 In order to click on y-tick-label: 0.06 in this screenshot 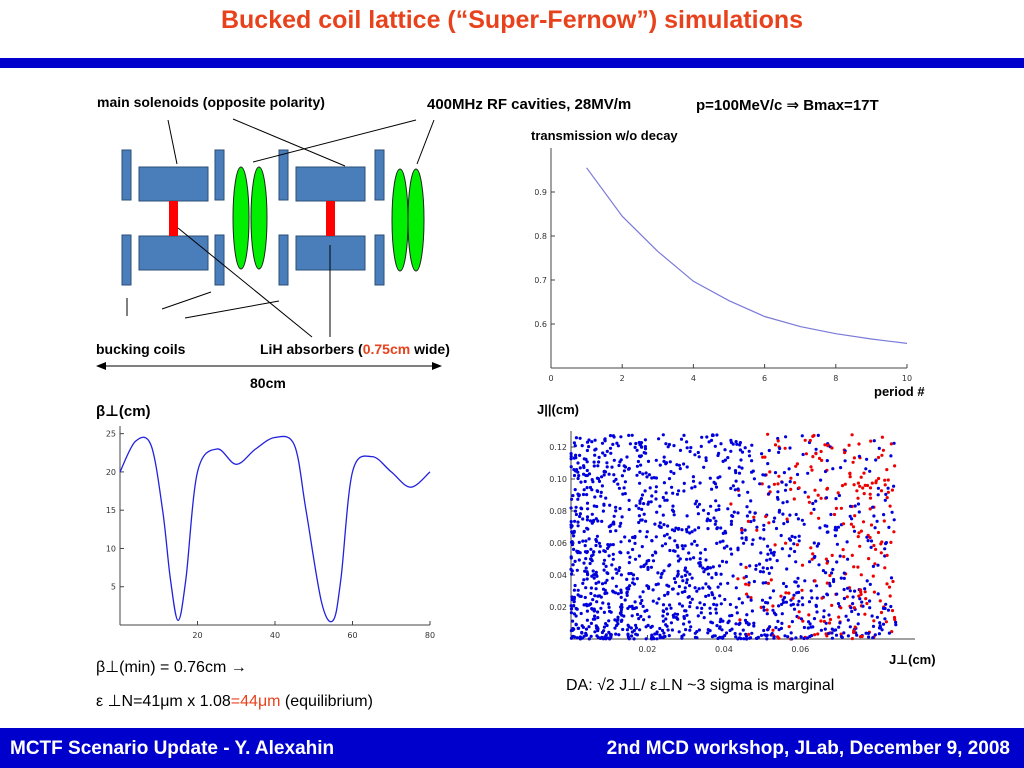, I will do `click(558, 543)`.